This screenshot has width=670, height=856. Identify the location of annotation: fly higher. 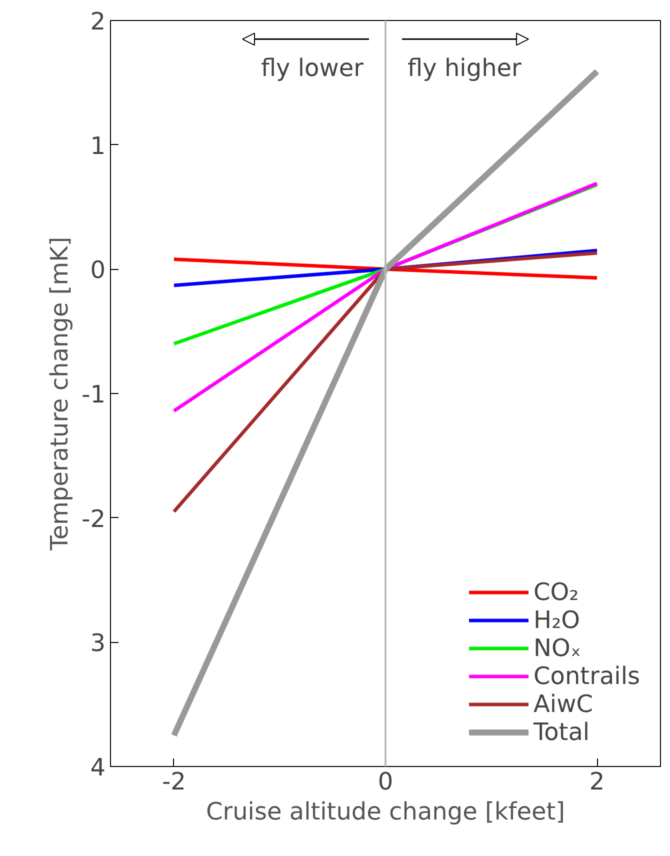
(465, 68).